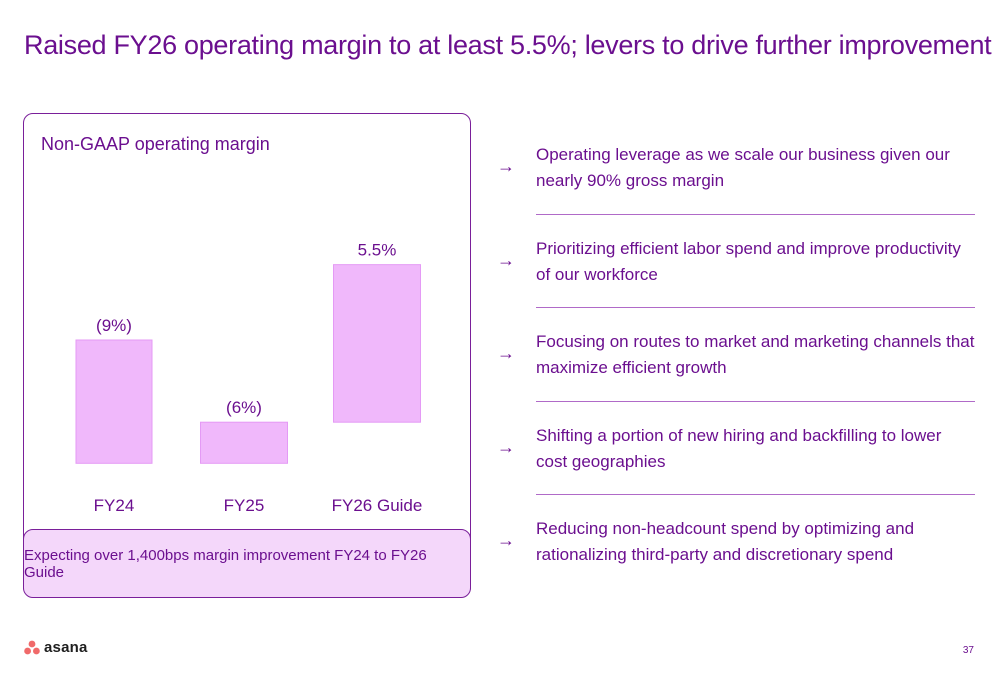 The width and height of the screenshot is (1000, 685). Describe the element at coordinates (155, 144) in the screenshot. I see `chart-title: Non-GAAP operating margin` at that location.